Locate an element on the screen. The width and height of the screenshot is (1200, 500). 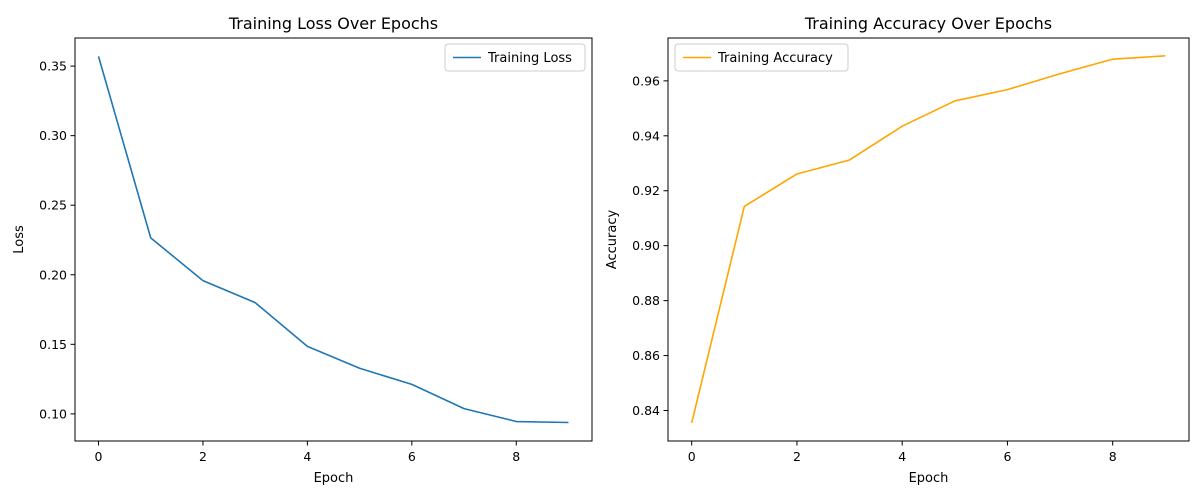
y-tick-label: 0.20 is located at coordinates (53, 274).